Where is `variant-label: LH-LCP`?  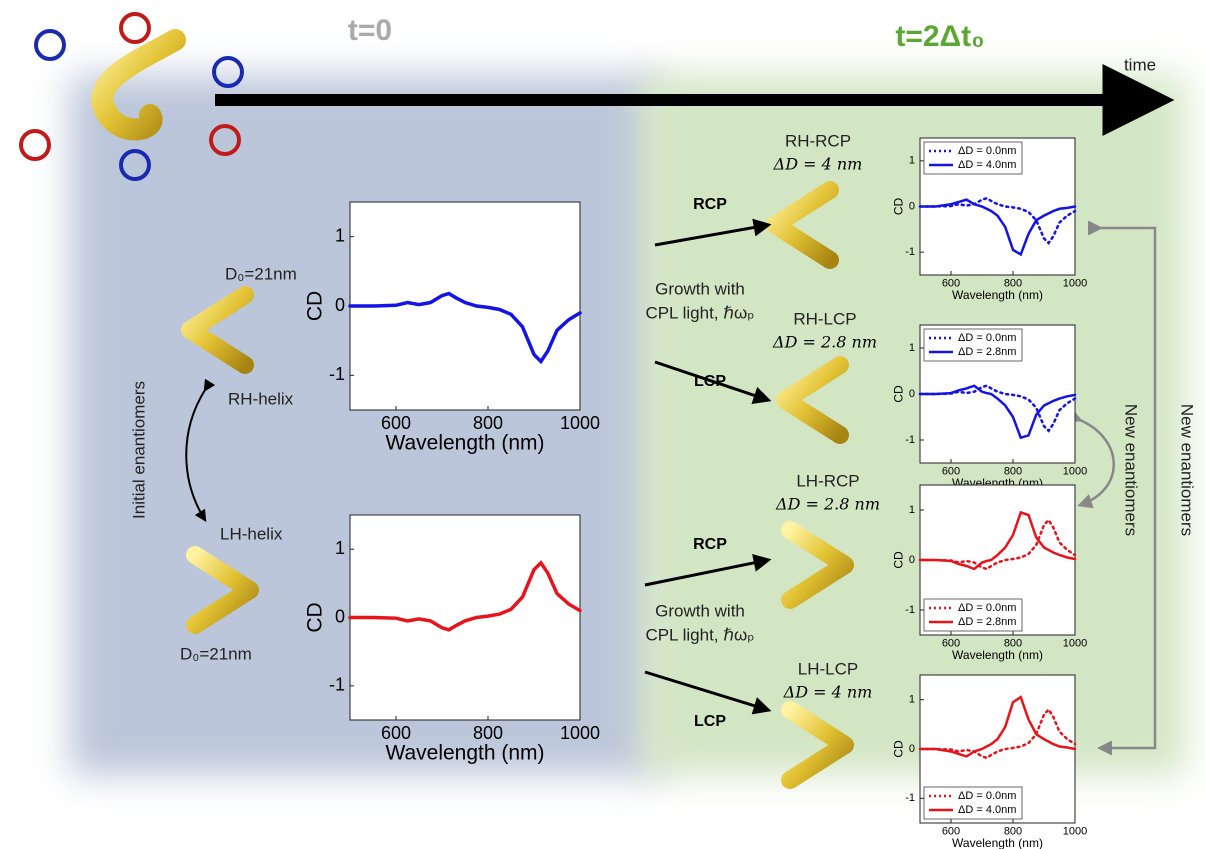
variant-label: LH-LCP is located at coordinates (828, 668).